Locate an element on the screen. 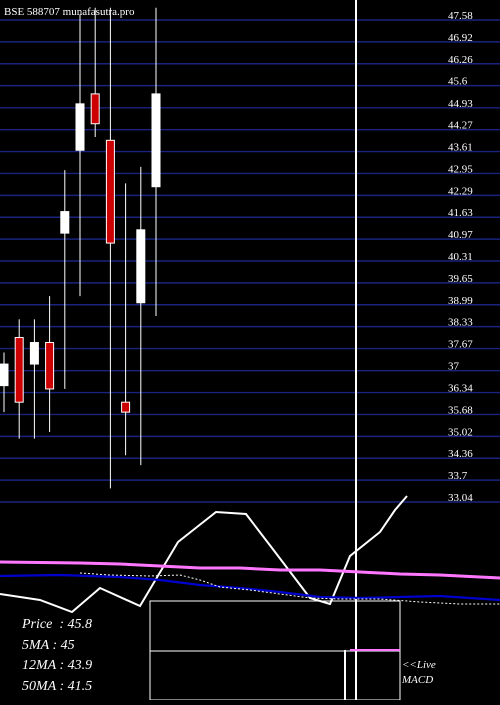 Image resolution: width=500 pixels, height=705 pixels. y-tick-label: 35.68 is located at coordinates (460, 410).